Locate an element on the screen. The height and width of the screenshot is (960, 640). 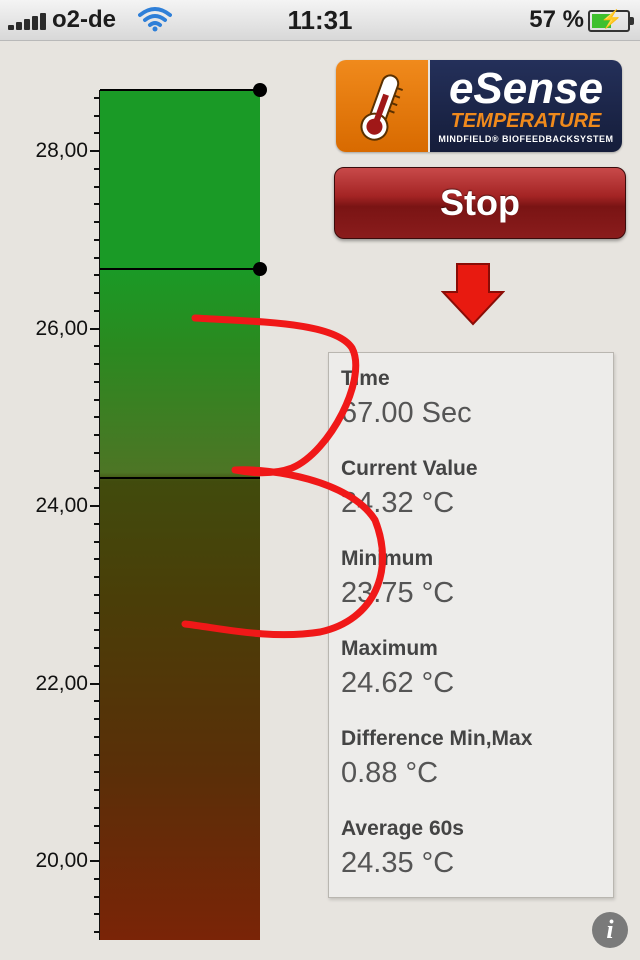
logo-icon-tile is located at coordinates (382, 106).